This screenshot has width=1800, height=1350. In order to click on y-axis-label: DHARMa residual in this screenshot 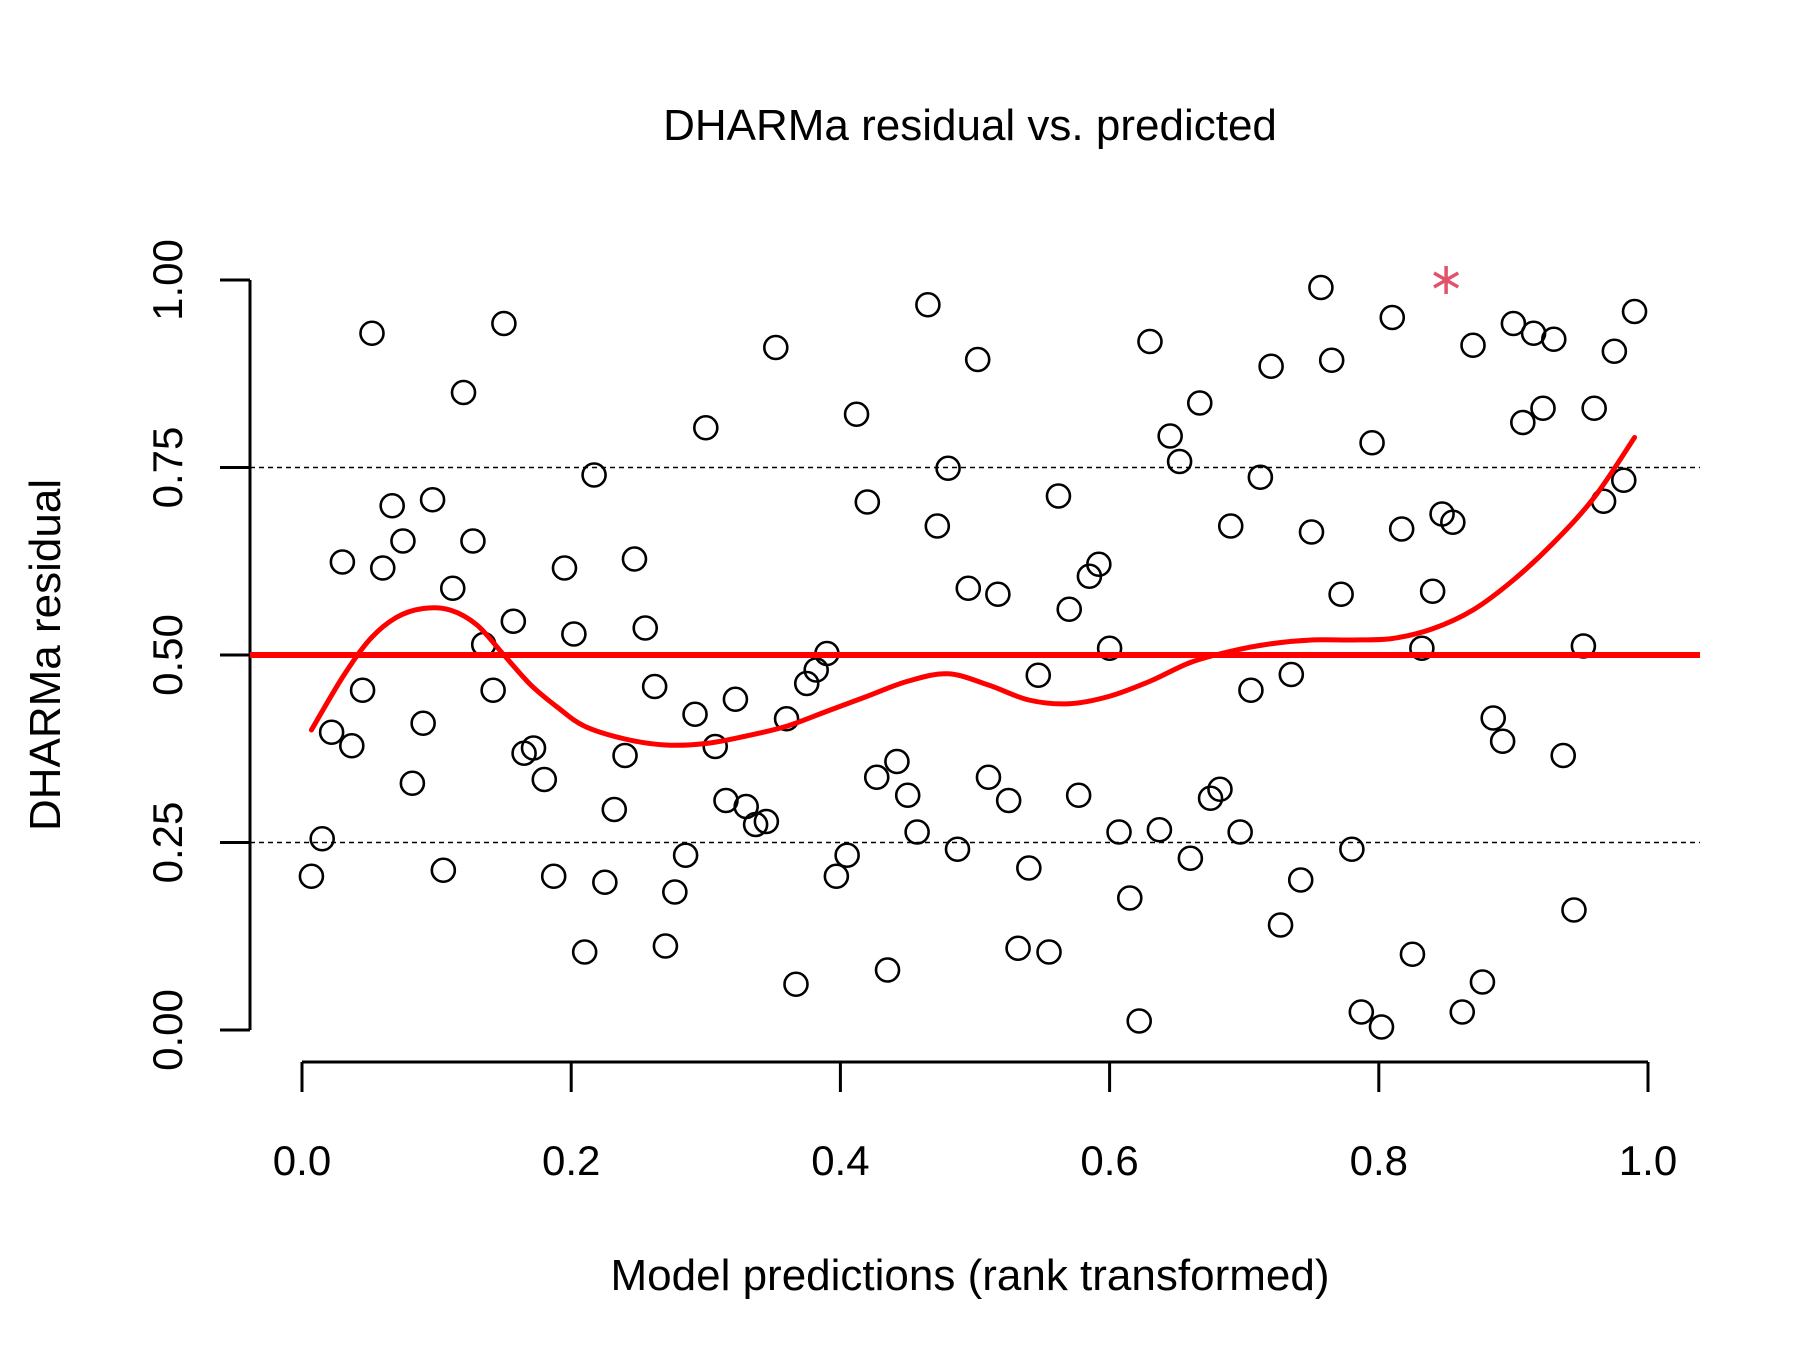, I will do `click(45, 655)`.